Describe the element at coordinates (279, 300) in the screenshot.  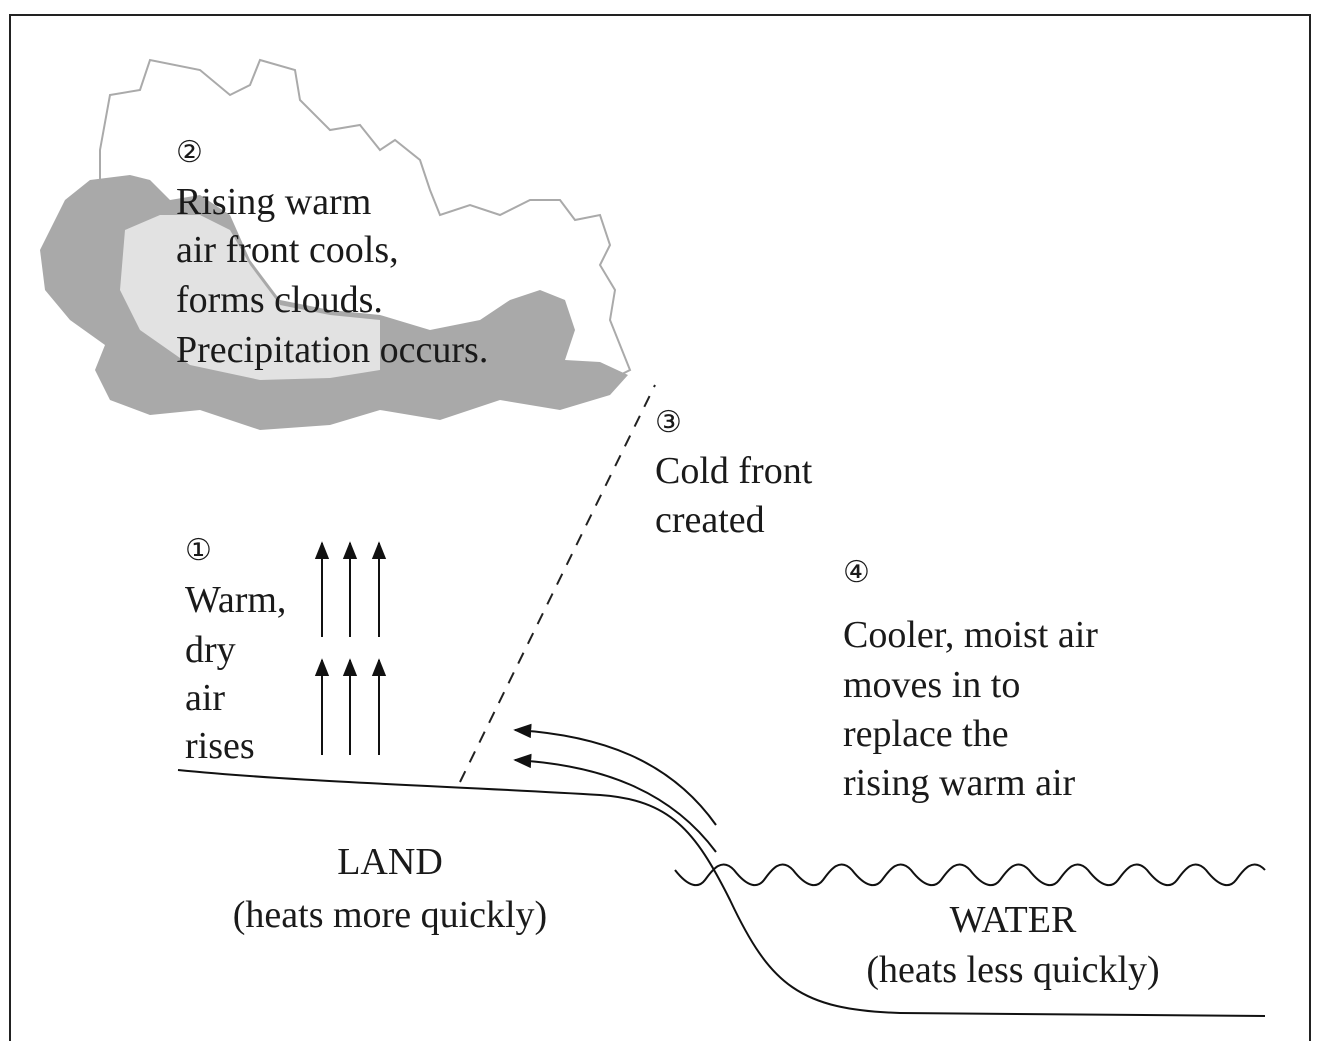
I see `step-text: forms clouds.` at that location.